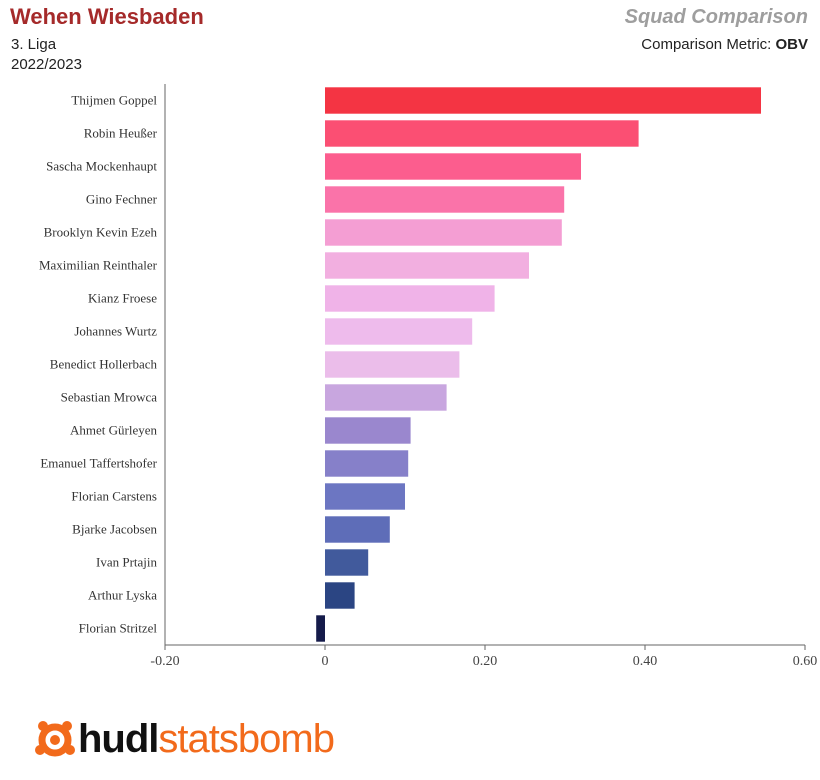 This screenshot has height=780, width=820. I want to click on player-label-10: Ahmet Gürleyen, so click(114, 430).